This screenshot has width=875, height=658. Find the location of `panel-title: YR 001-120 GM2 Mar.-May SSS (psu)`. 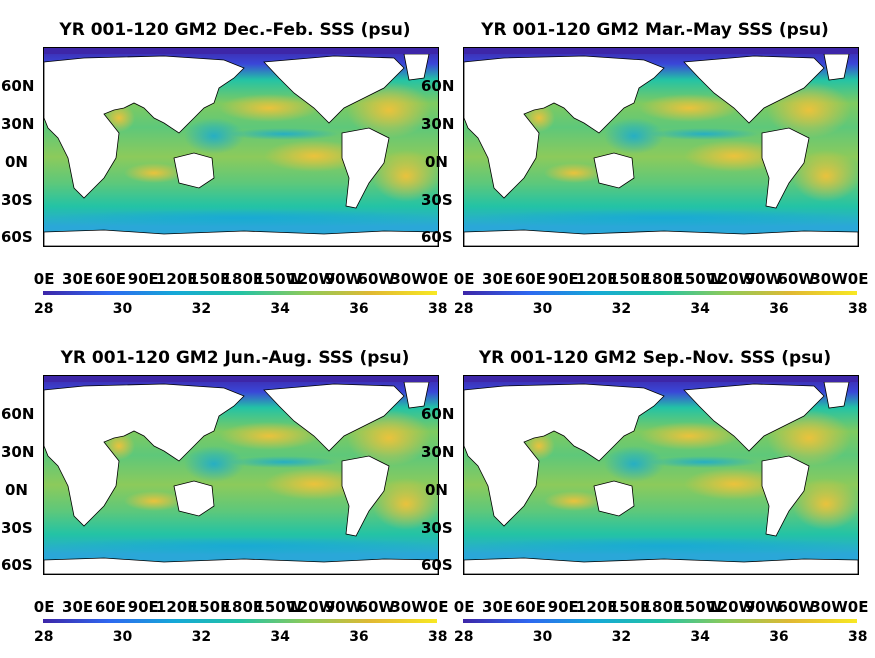

panel-title: YR 001-120 GM2 Mar.-May SSS (psu) is located at coordinates (655, 30).